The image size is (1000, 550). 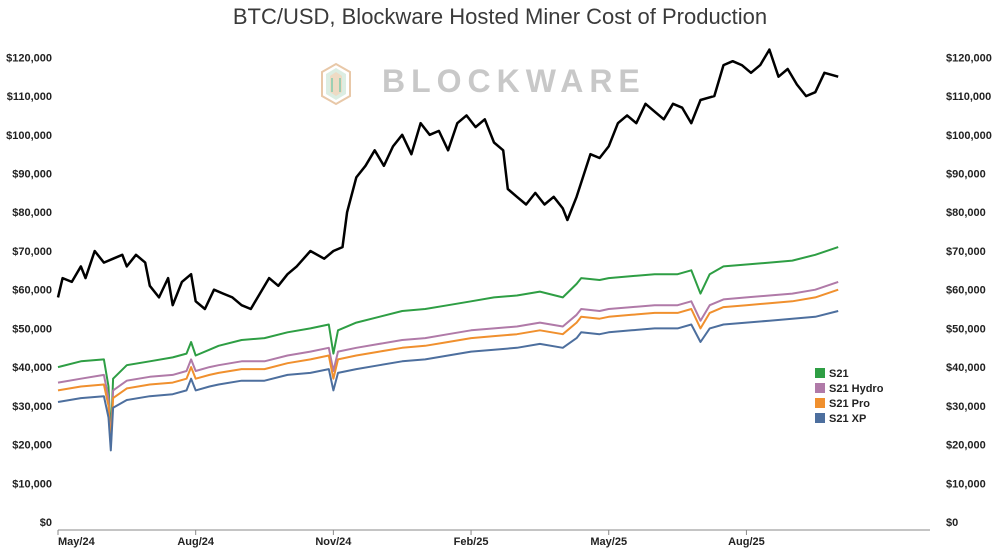 What do you see at coordinates (952, 523) in the screenshot?
I see `y-tick-label-right: $0` at bounding box center [952, 523].